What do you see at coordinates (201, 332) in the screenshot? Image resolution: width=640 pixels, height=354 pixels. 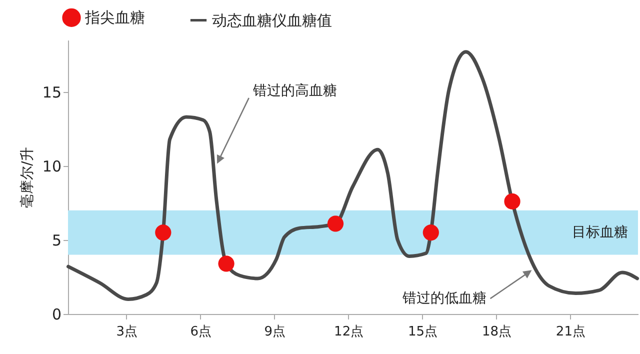 I see `x-tick-label: 6点` at bounding box center [201, 332].